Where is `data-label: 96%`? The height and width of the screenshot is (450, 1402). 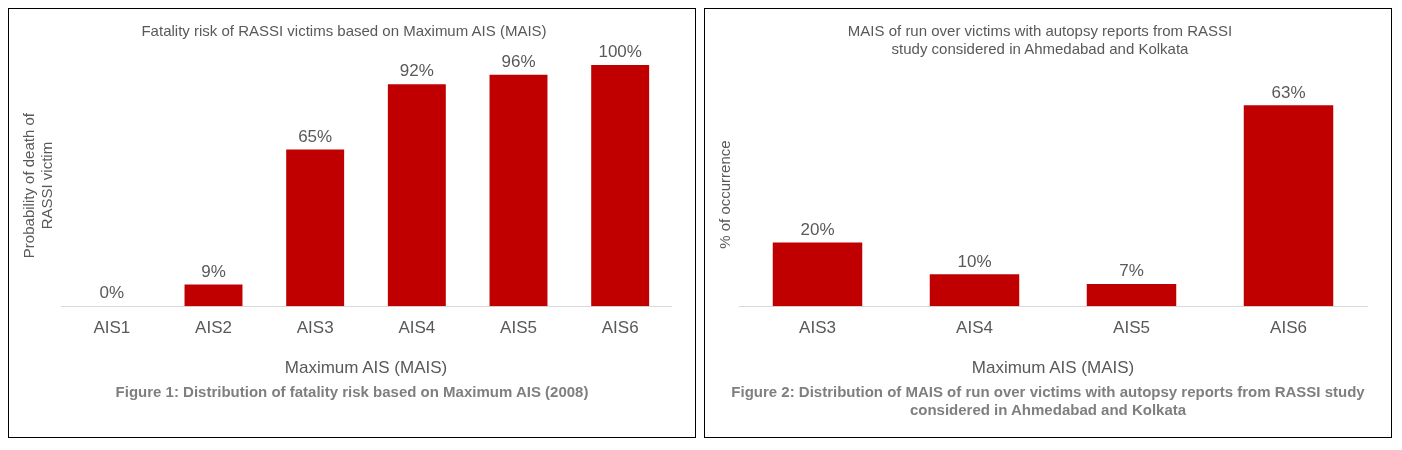 data-label: 96% is located at coordinates (518, 61).